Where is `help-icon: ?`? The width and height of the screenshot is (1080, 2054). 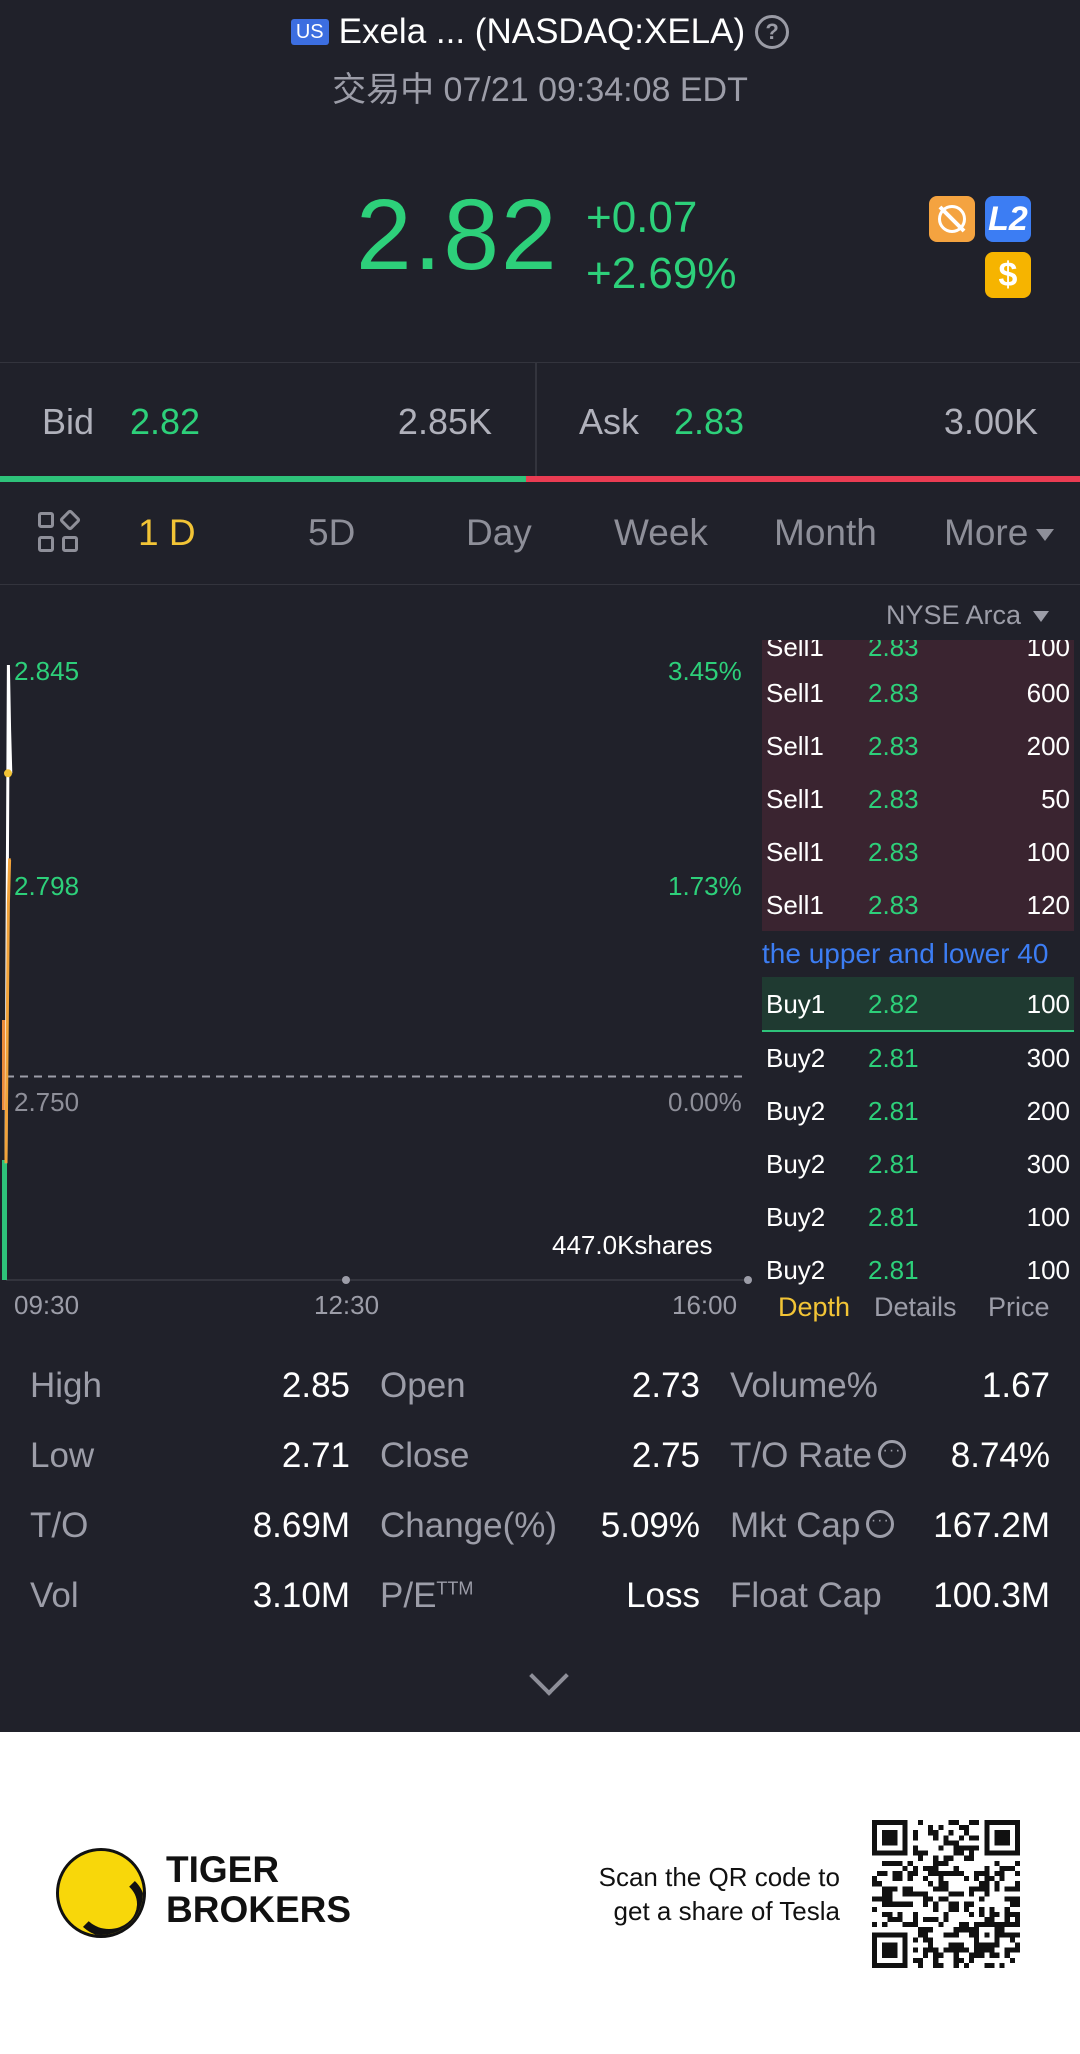 help-icon: ? is located at coordinates (772, 32).